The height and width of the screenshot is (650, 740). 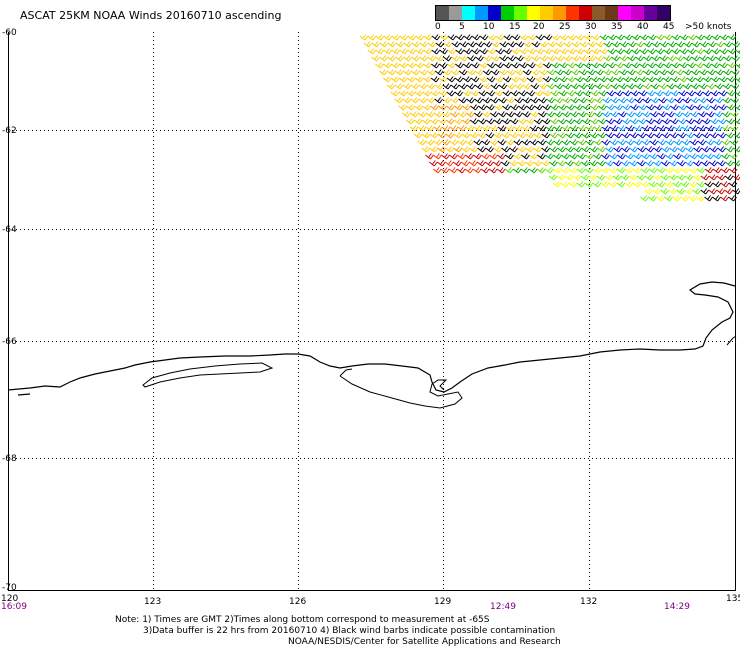 What do you see at coordinates (9, 230) in the screenshot?
I see `lat-label: -64` at bounding box center [9, 230].